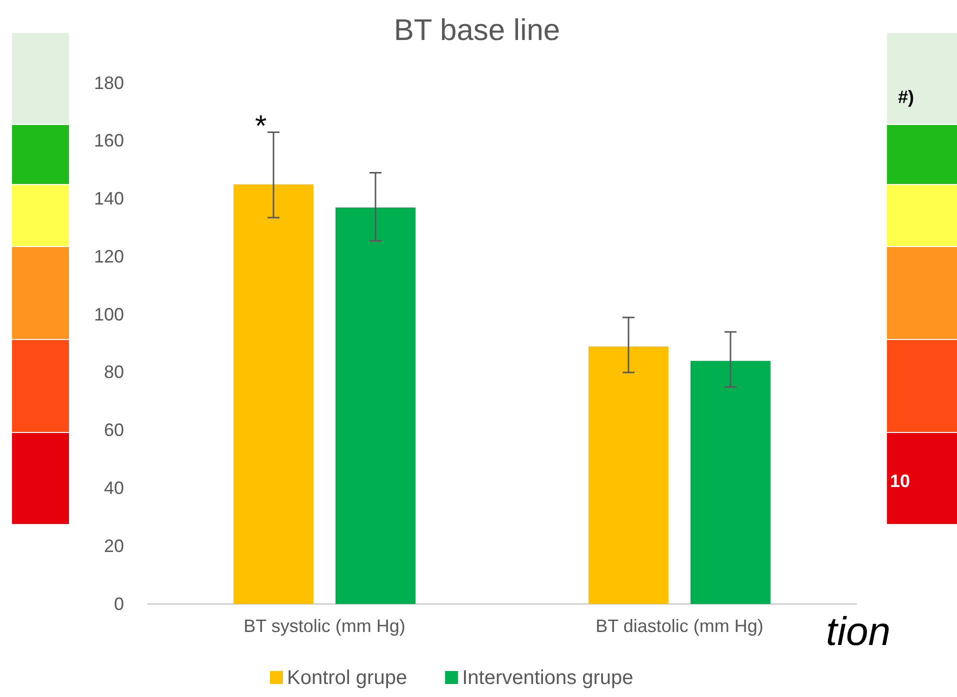 Image resolution: width=957 pixels, height=697 pixels. Describe the element at coordinates (477, 30) in the screenshot. I see `chart-title: BT base line` at that location.